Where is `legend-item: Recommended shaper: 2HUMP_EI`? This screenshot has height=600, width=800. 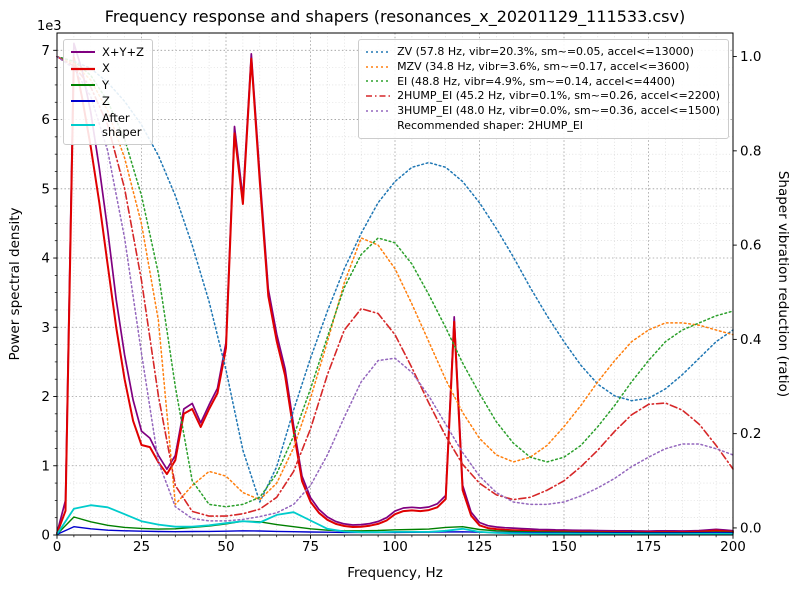
legend-item: Recommended shaper: 2HUMP_EI is located at coordinates (542, 126).